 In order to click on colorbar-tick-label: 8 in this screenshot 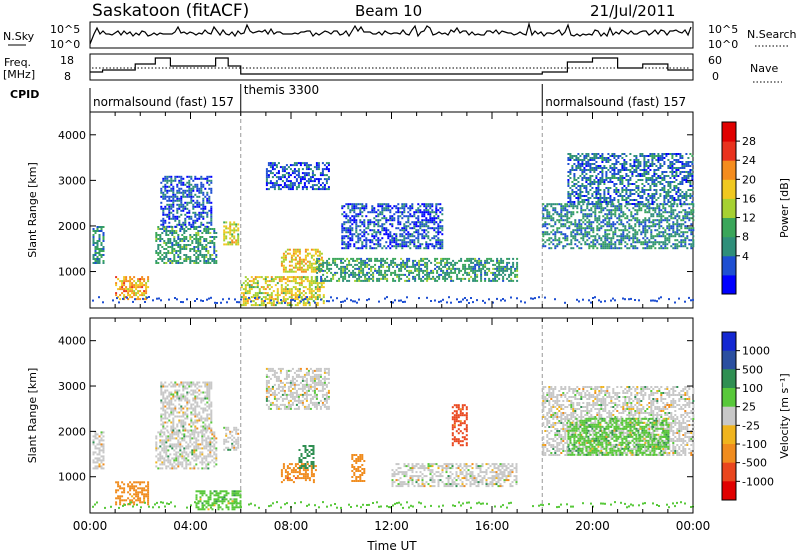, I will do `click(745, 237)`.